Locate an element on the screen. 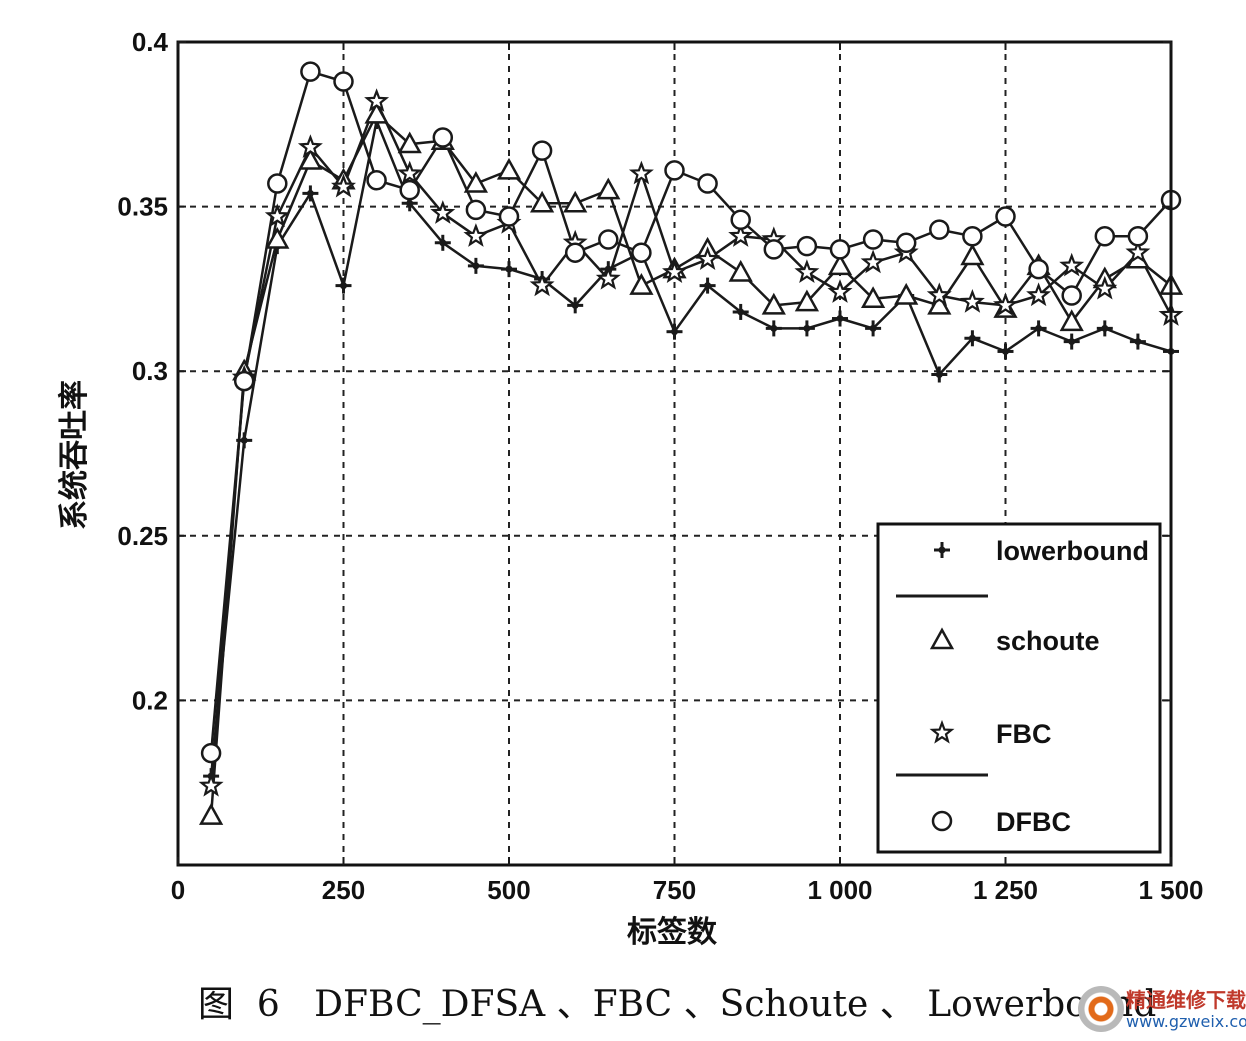 The width and height of the screenshot is (1246, 1041). figure-caption: 图 6 DFBC_DFSA 、FBC 、Schoute 、 Lowerbound is located at coordinates (677, 1004).